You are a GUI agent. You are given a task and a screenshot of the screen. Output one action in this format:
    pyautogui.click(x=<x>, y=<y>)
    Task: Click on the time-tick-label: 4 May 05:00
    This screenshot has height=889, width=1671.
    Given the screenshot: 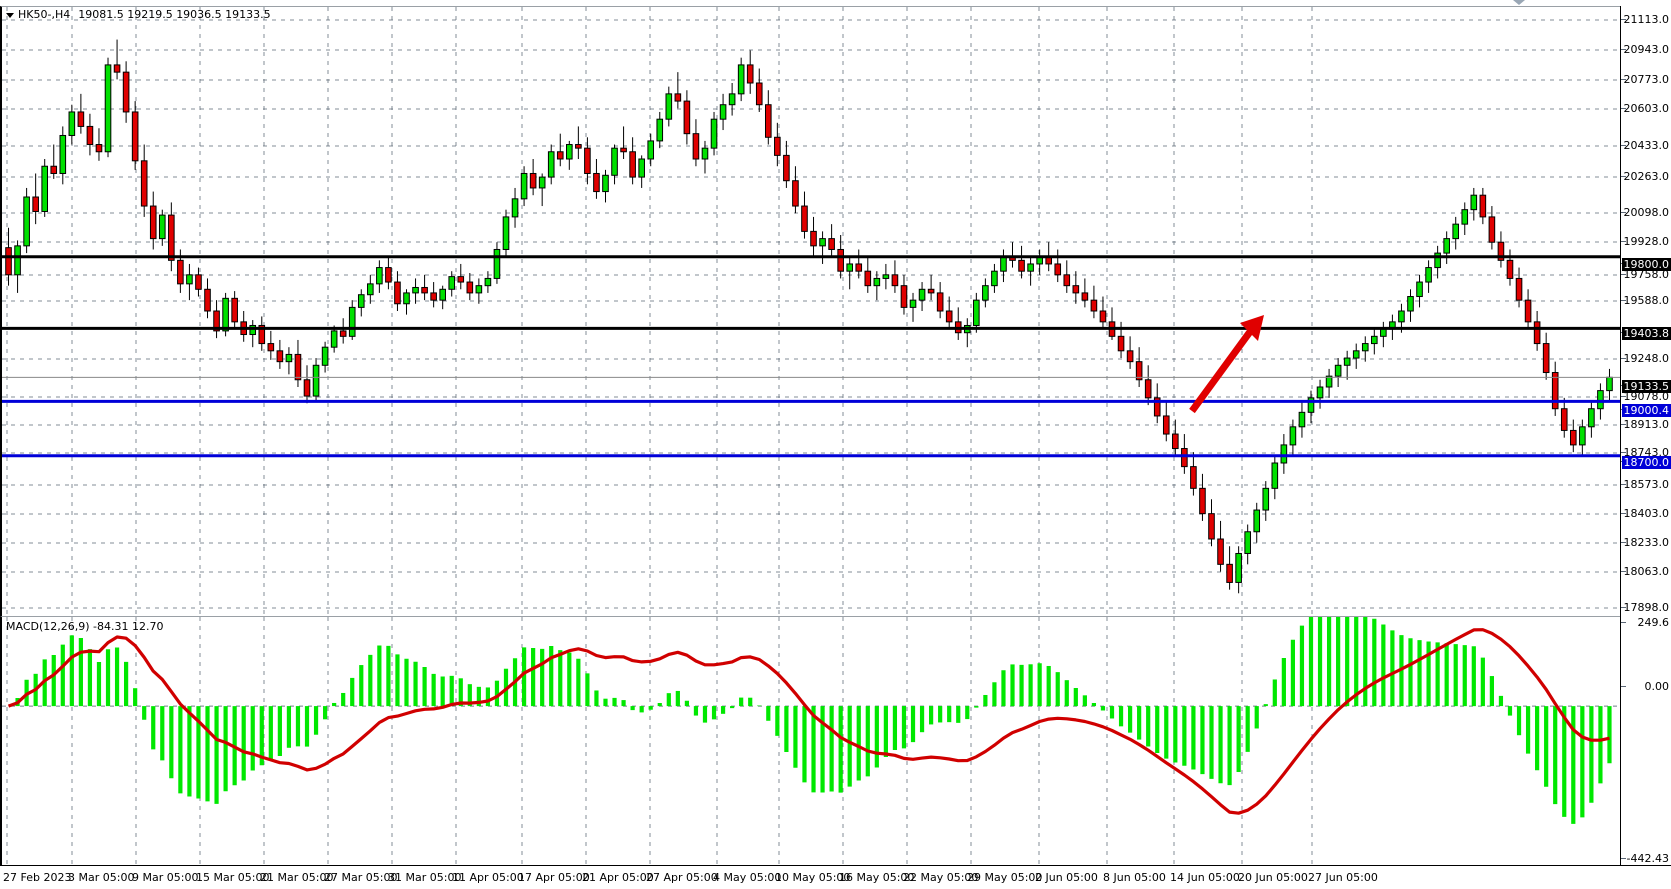 What is the action you would take?
    pyautogui.click(x=747, y=877)
    